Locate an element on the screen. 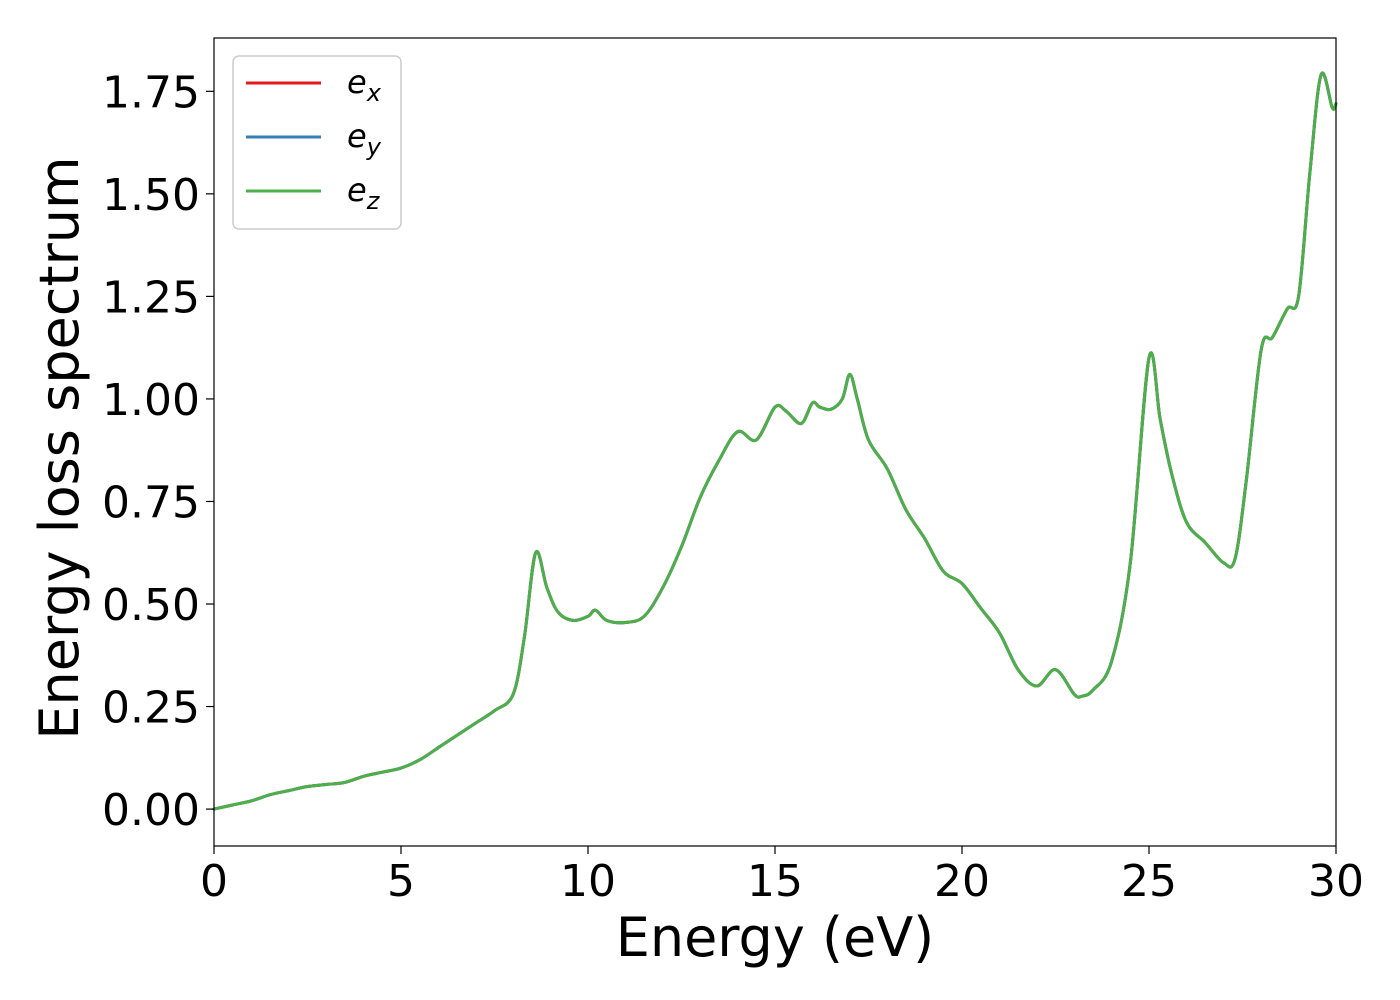  legend-label-subscript: z is located at coordinates (373, 201).